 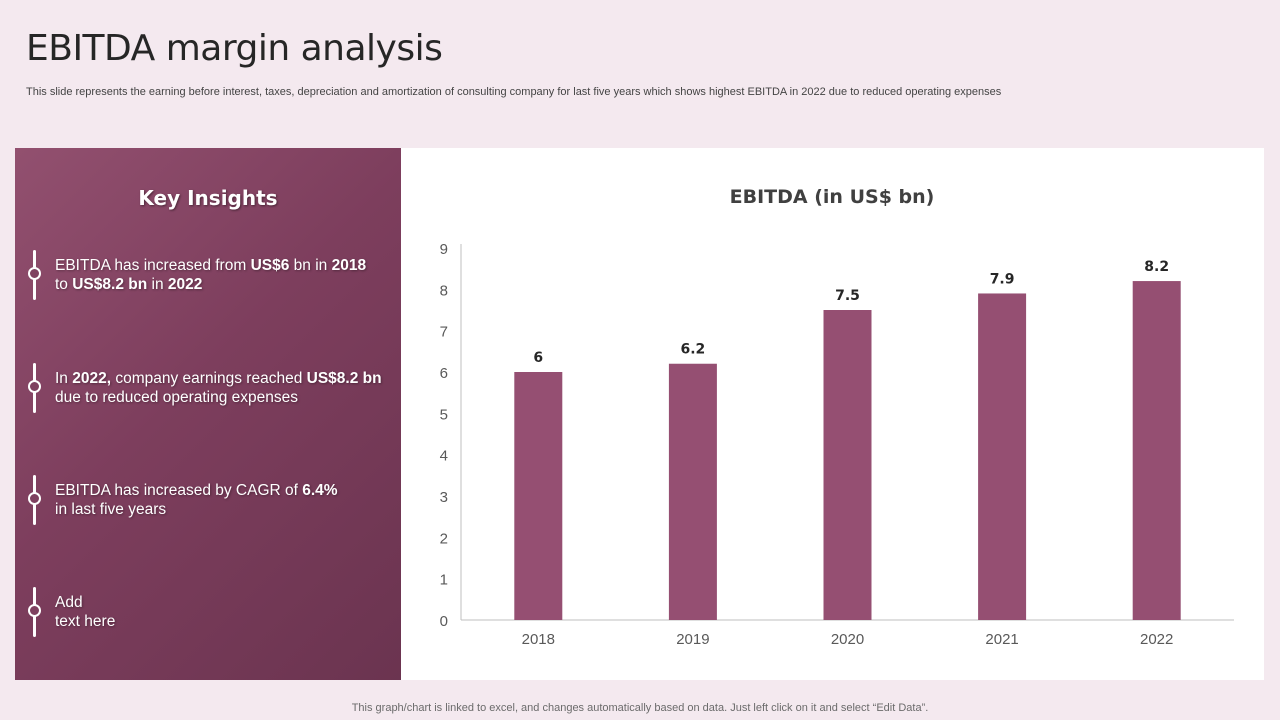 What do you see at coordinates (444, 290) in the screenshot?
I see `y-tick-label: 8` at bounding box center [444, 290].